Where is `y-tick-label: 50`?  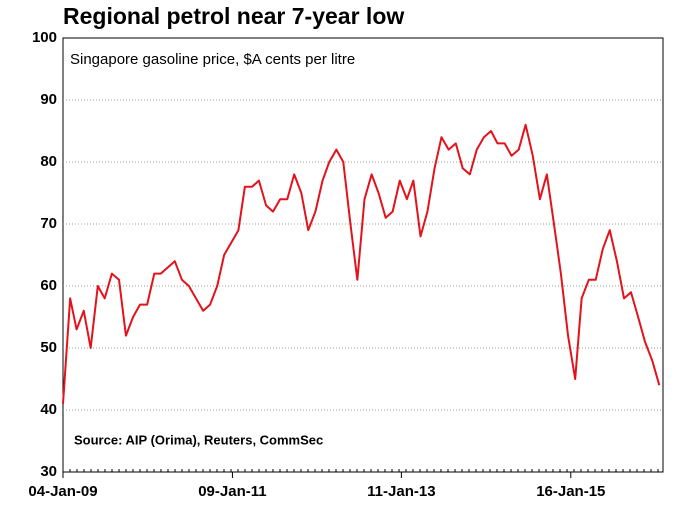
y-tick-label: 50 is located at coordinates (48, 347).